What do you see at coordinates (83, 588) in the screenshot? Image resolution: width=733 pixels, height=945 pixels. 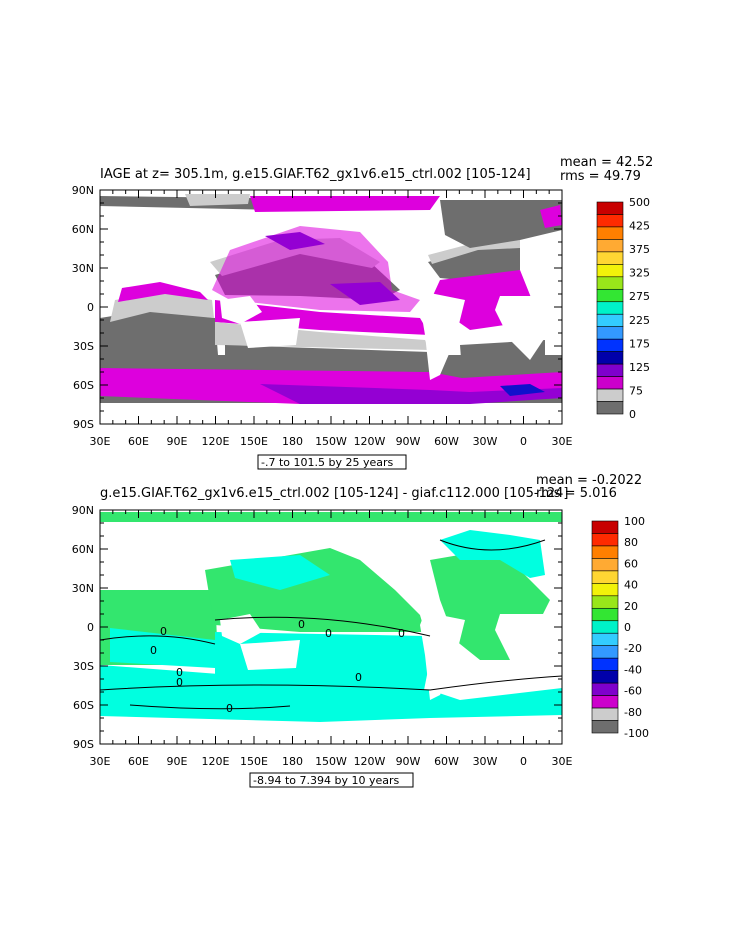 I see `p2-y-tick-label: 30N` at bounding box center [83, 588].